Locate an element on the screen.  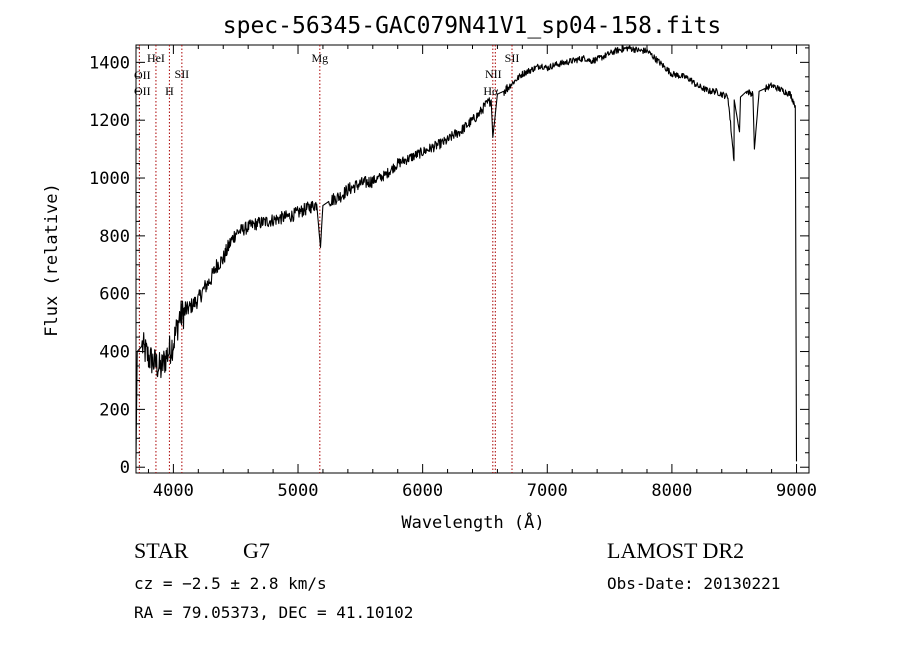
x-tick-label: 8000 is located at coordinates (671, 491).